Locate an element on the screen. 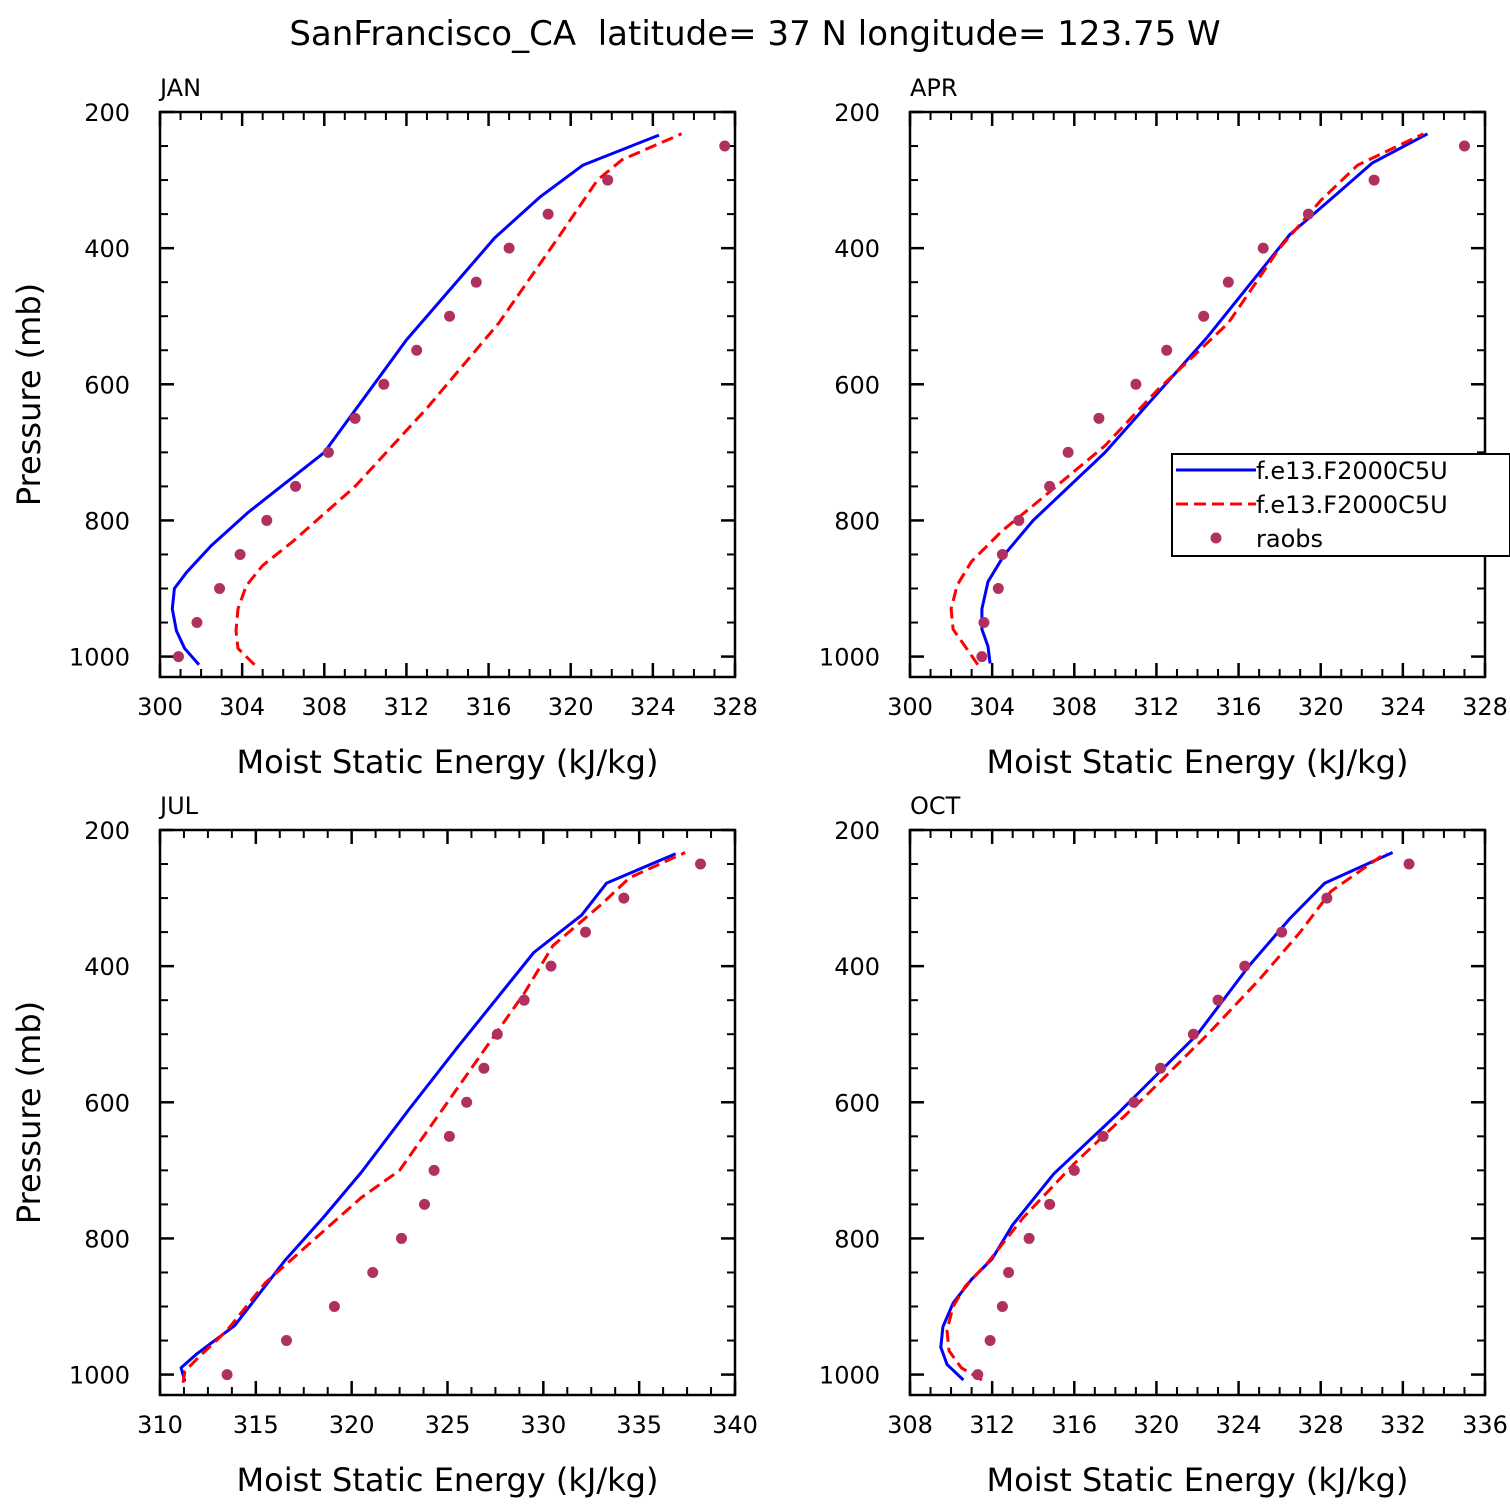 The height and width of the screenshot is (1510, 1510). x-tick-label: 316 is located at coordinates (489, 707).